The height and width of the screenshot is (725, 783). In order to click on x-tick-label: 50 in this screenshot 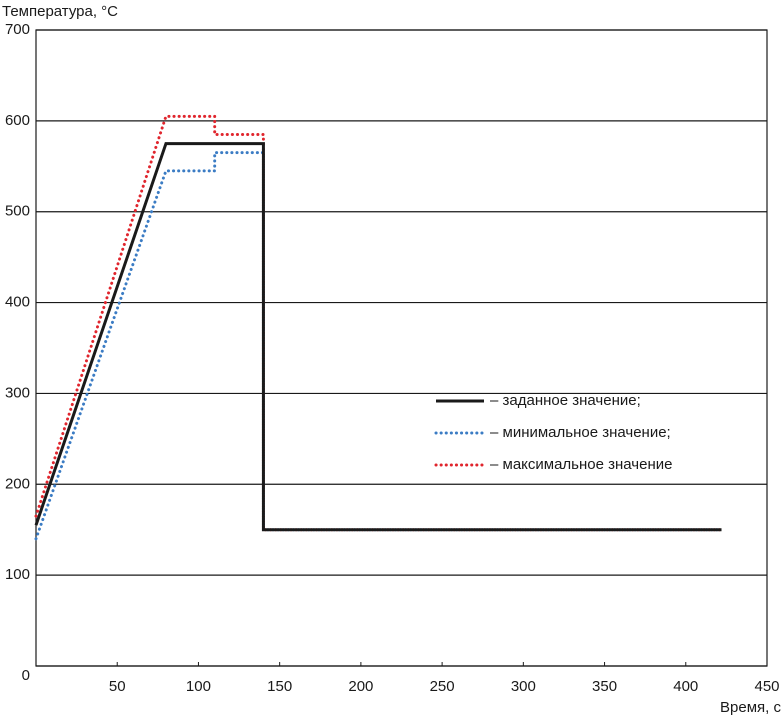, I will do `click(117, 686)`.